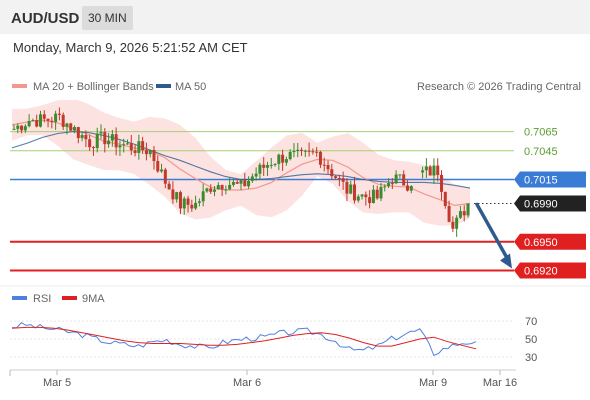 This screenshot has width=590, height=400. What do you see at coordinates (541, 181) in the screenshot?
I see `level-label-pivot: 0.7015` at bounding box center [541, 181].